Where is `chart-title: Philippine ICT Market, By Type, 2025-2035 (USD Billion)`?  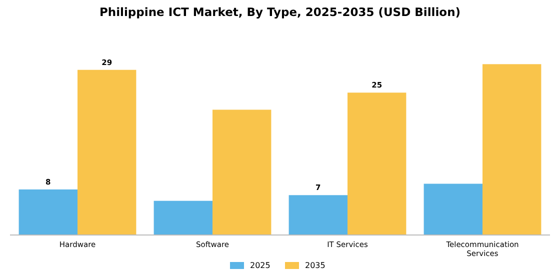 chart-title: Philippine ICT Market, By Type, 2025-2035 (USD Billion) is located at coordinates (280, 12).